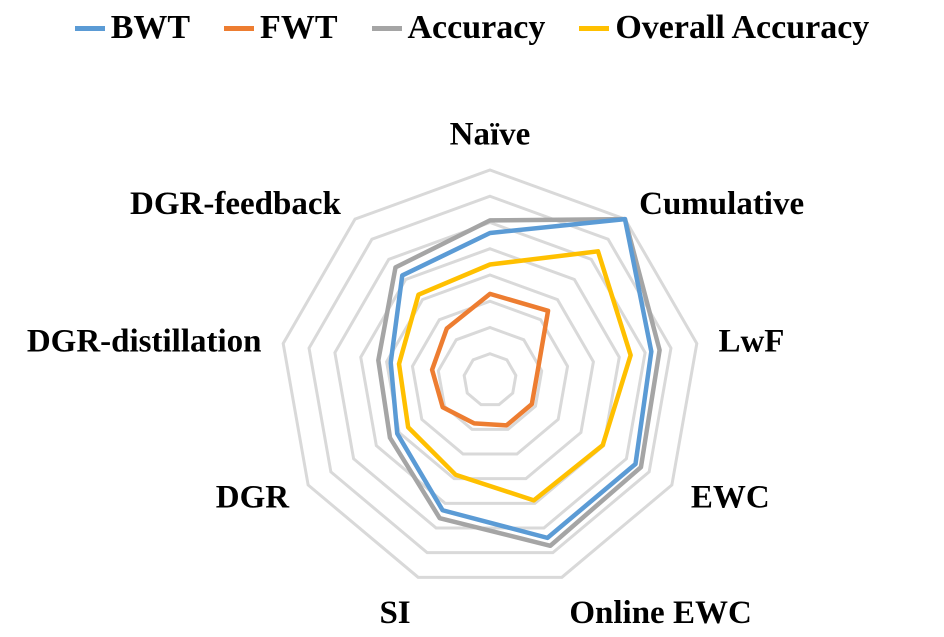 The image size is (944, 637). What do you see at coordinates (150, 27) in the screenshot?
I see `legend-label: BWT` at bounding box center [150, 27].